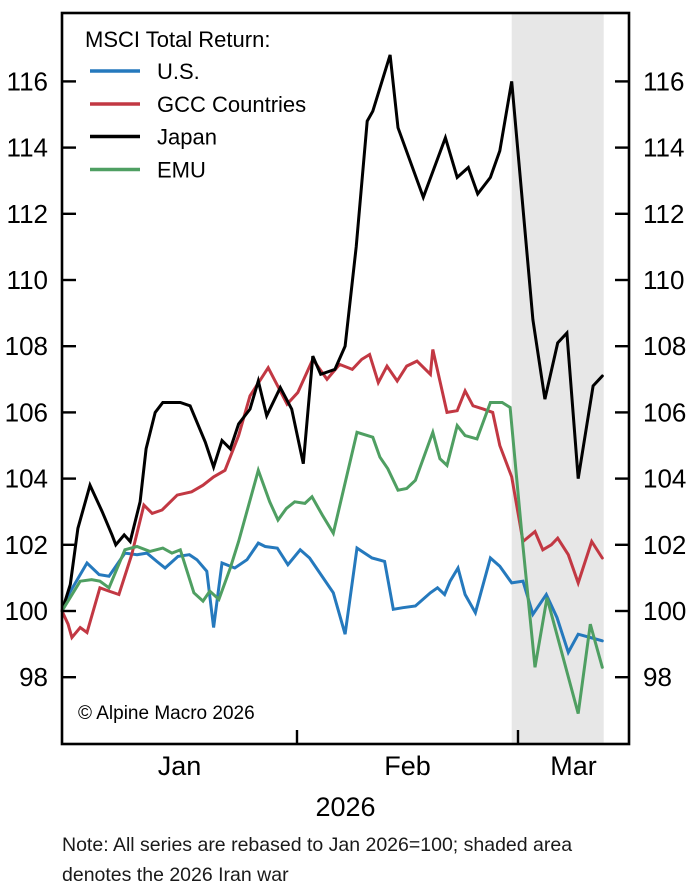 The width and height of the screenshot is (696, 889). What do you see at coordinates (178, 71) in the screenshot?
I see `legend-label-u-s: U.S.` at bounding box center [178, 71].